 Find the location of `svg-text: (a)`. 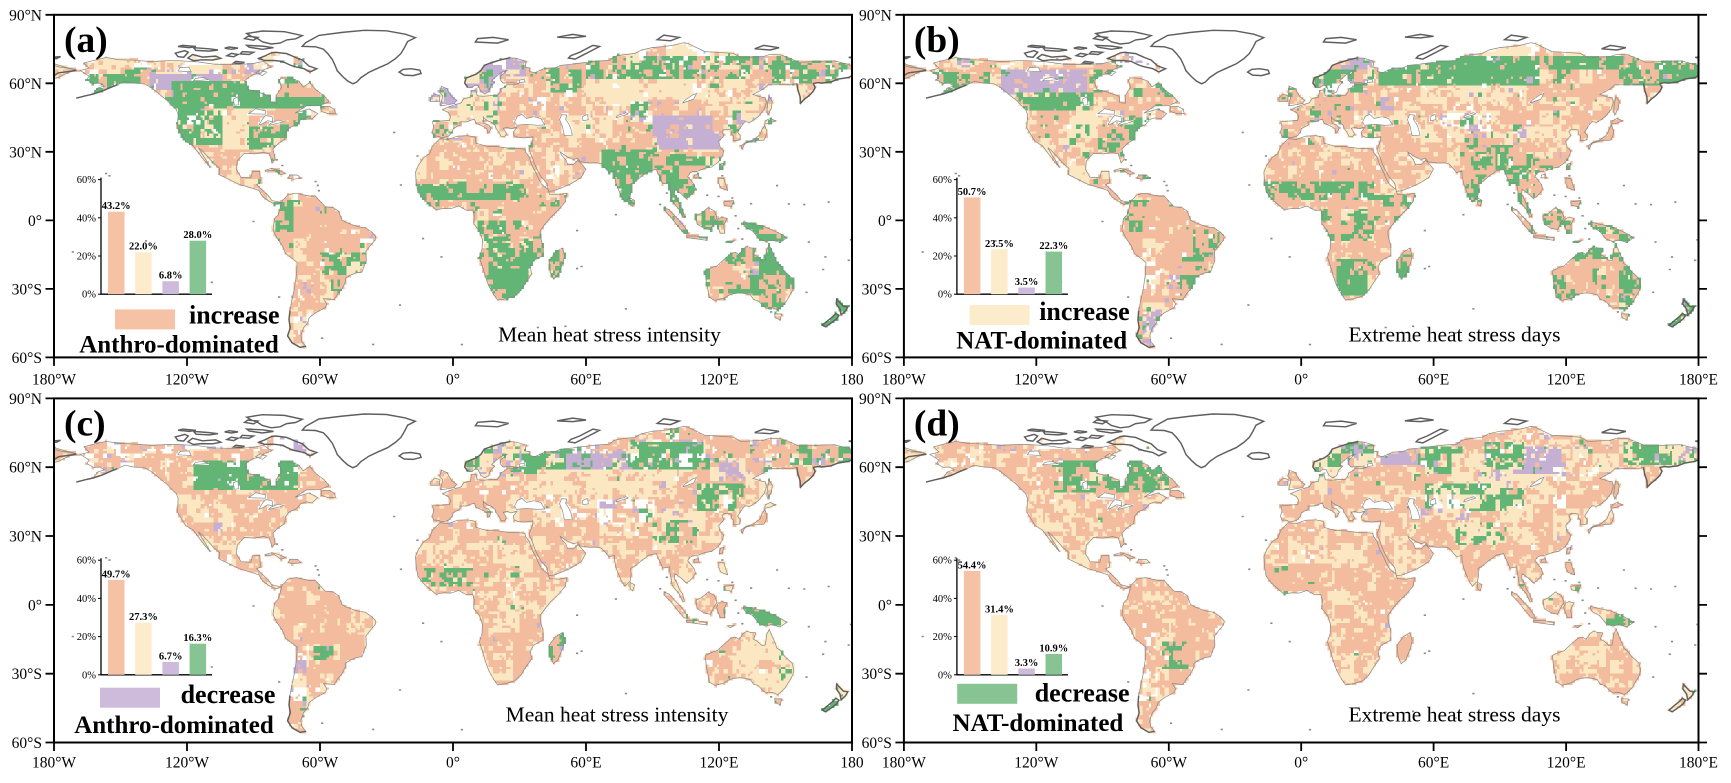

svg-text: (a) is located at coordinates (86, 40).